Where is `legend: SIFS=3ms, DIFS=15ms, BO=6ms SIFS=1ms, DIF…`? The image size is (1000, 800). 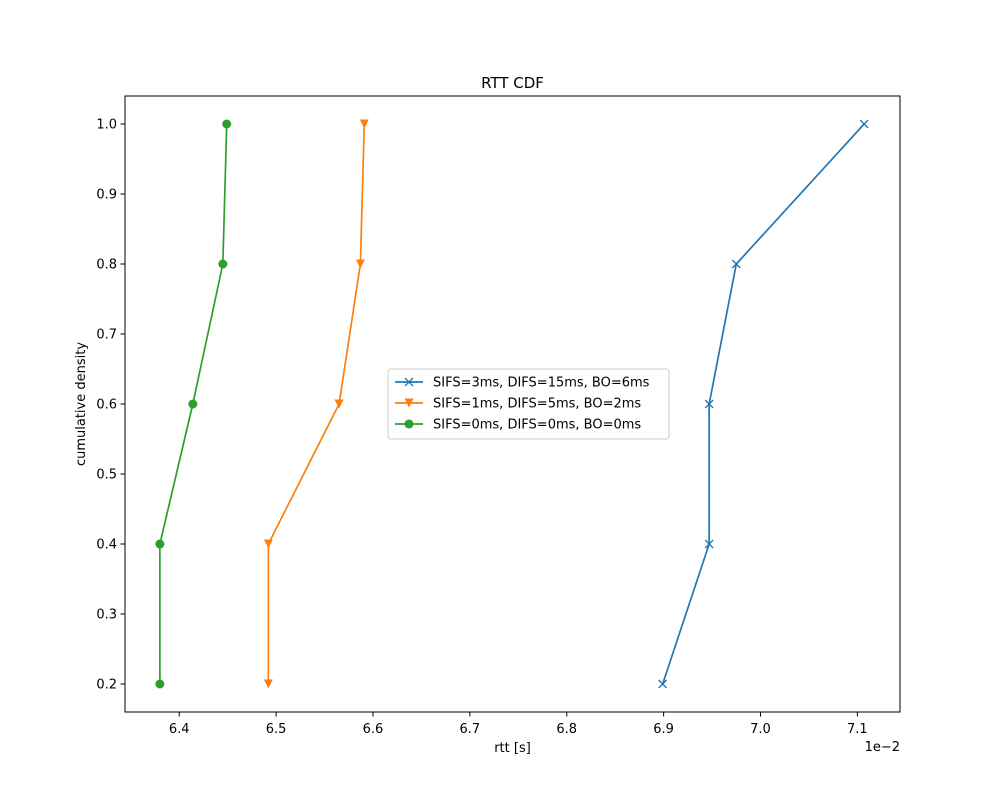
legend: SIFS=3ms, DIFS=15ms, BO=6ms SIFS=1ms, DIF… is located at coordinates (528, 404).